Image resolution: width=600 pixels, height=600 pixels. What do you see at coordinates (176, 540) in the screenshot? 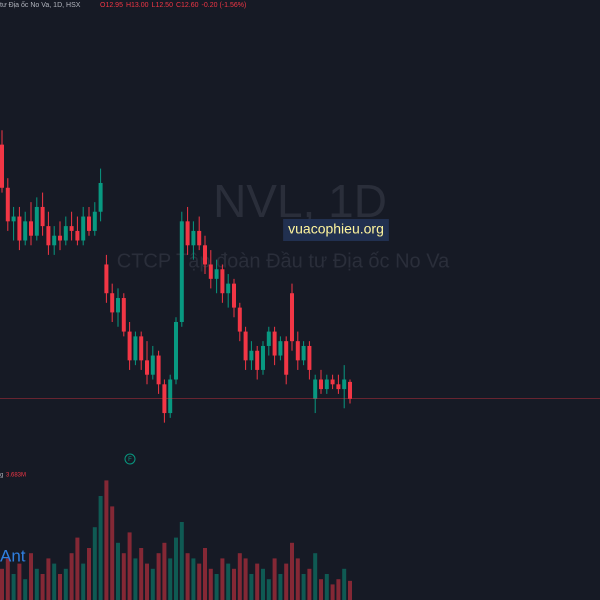
I see `volume-pane` at bounding box center [176, 540].